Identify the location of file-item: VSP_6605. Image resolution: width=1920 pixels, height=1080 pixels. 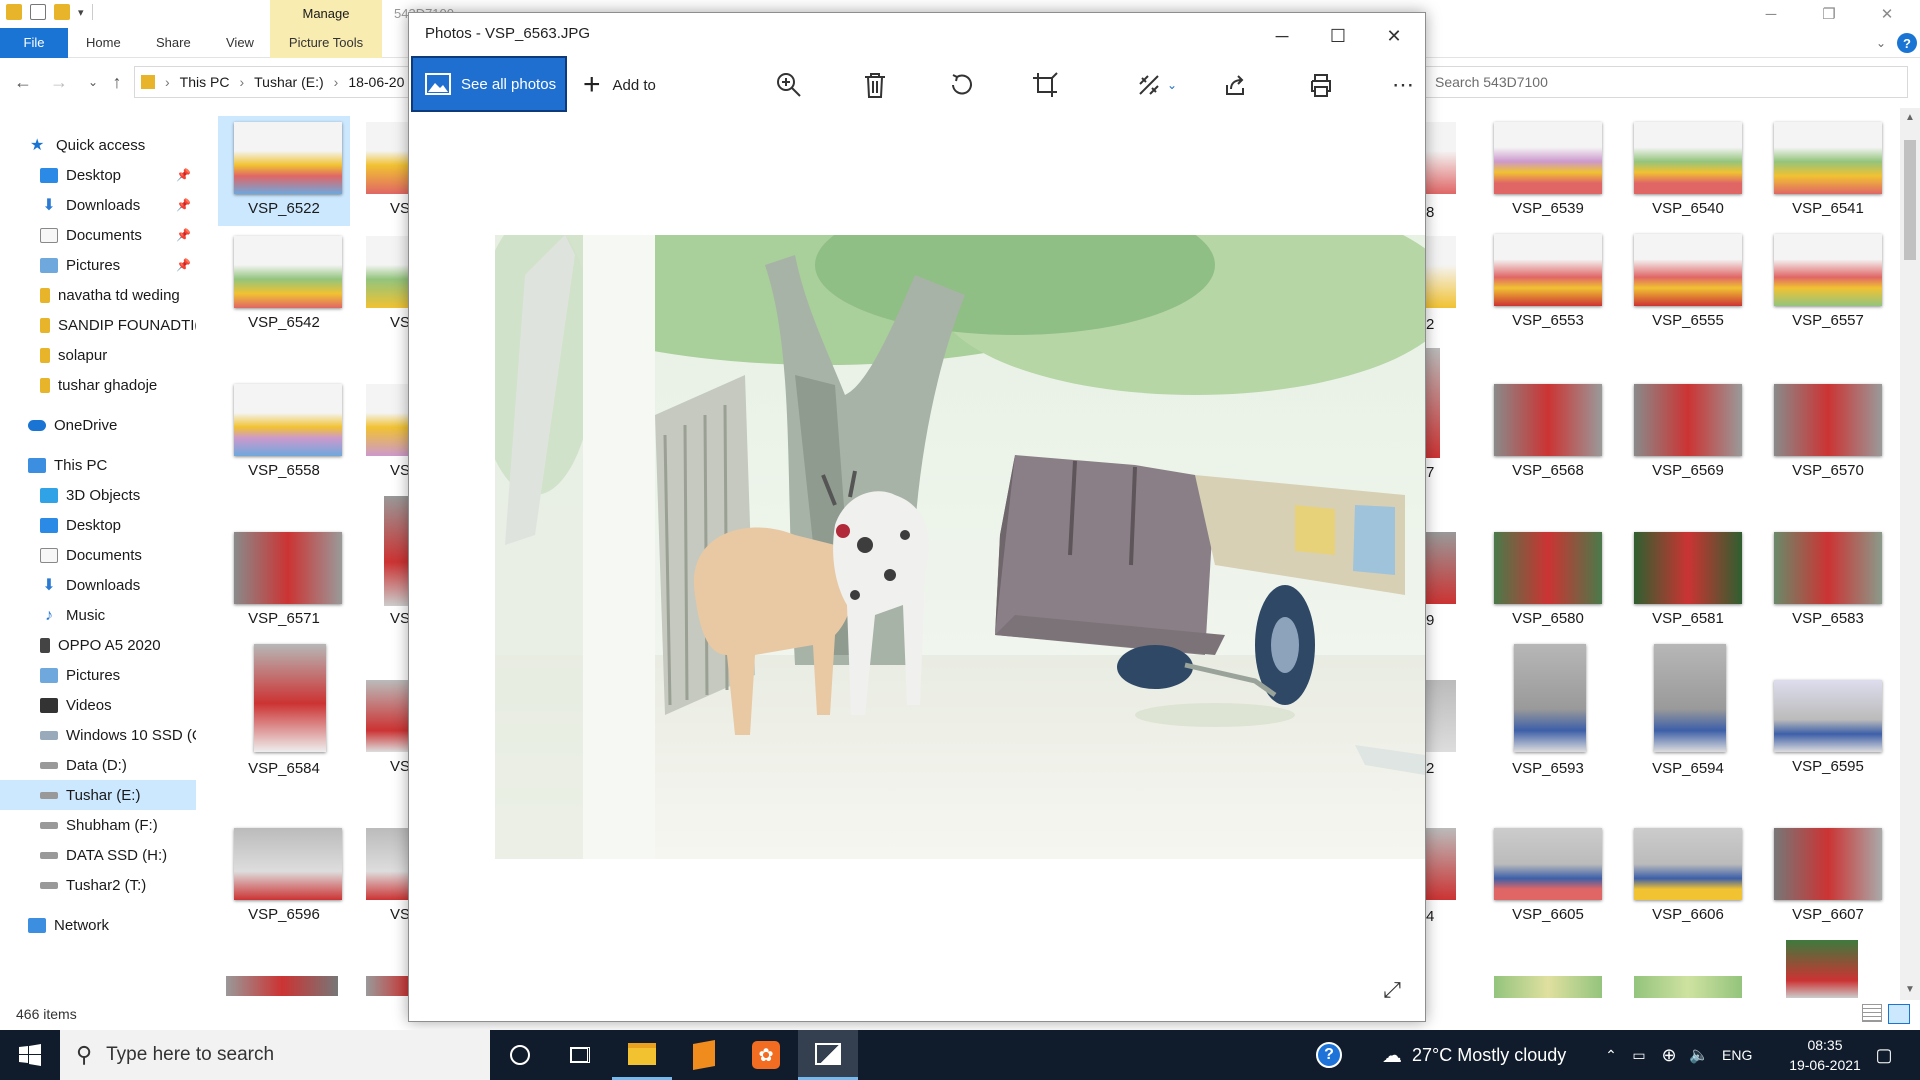
(1544, 882).